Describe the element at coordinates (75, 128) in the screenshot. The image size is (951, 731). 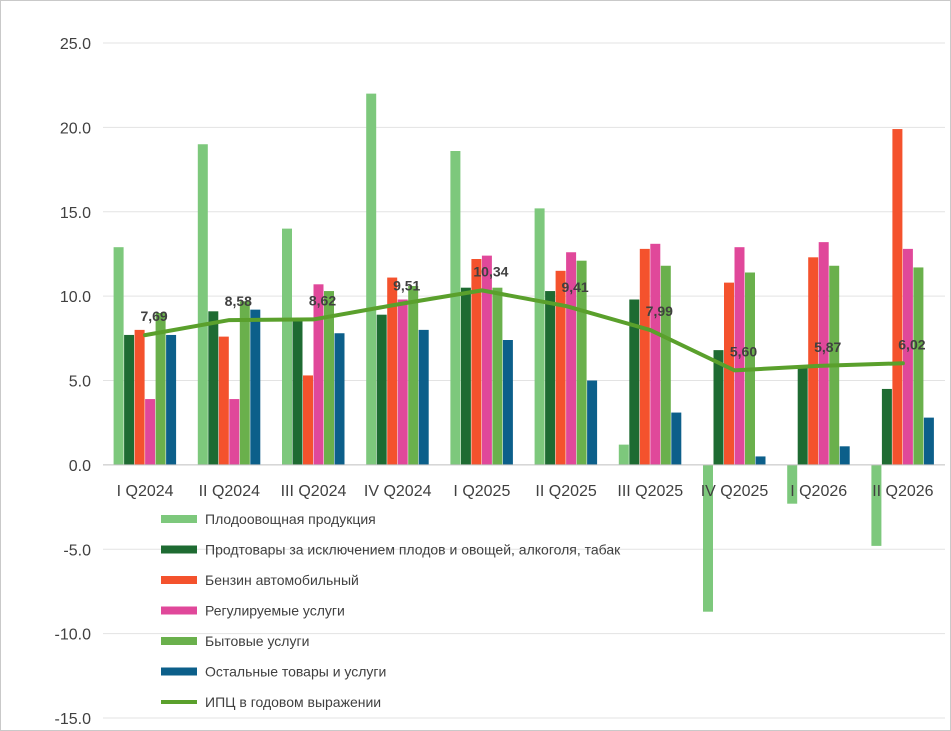
I see `y-tick-label: 20.0` at that location.